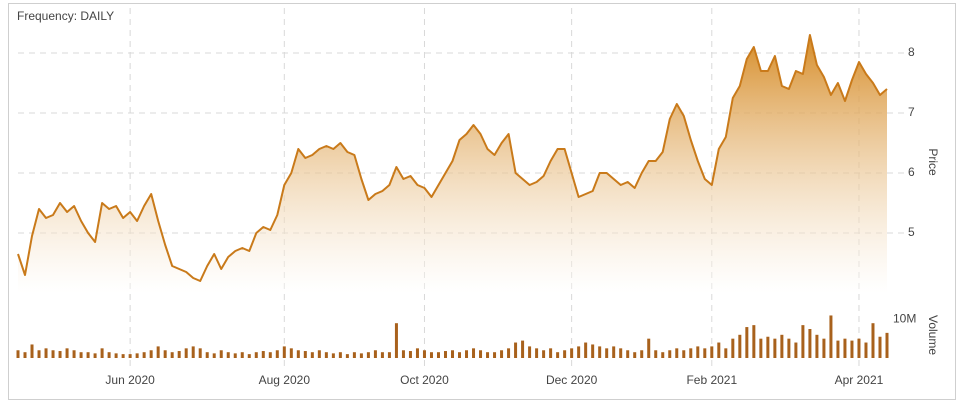  What do you see at coordinates (572, 380) in the screenshot?
I see `x-tick-label: Dec 2020` at bounding box center [572, 380].